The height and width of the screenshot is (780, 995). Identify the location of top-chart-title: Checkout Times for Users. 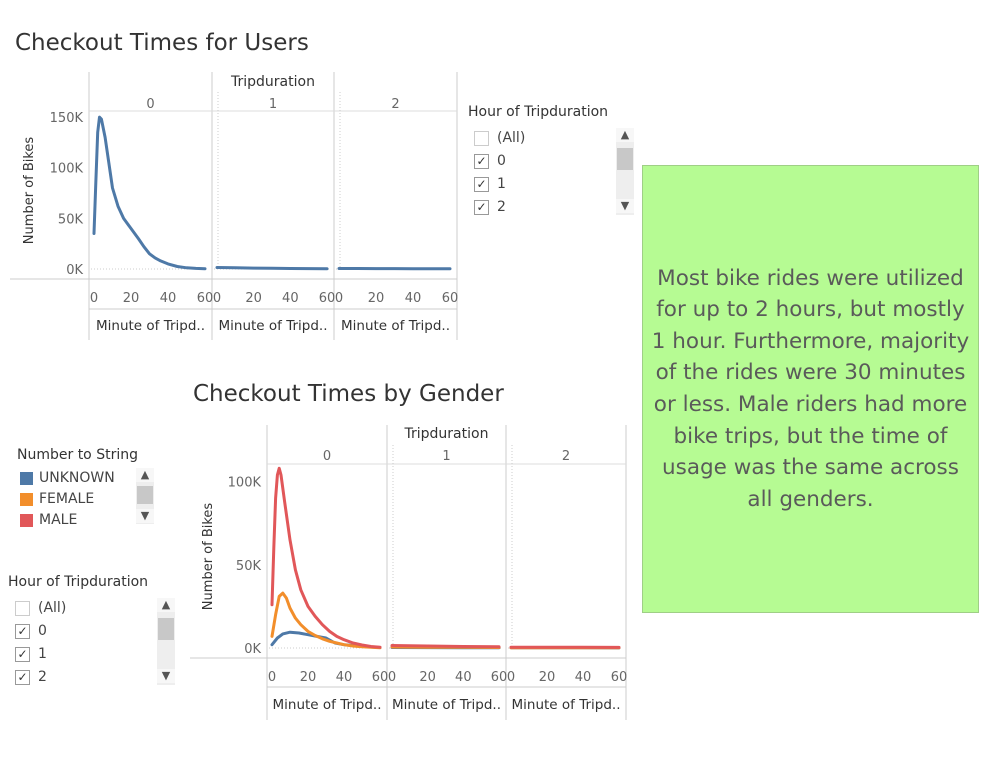
(162, 43).